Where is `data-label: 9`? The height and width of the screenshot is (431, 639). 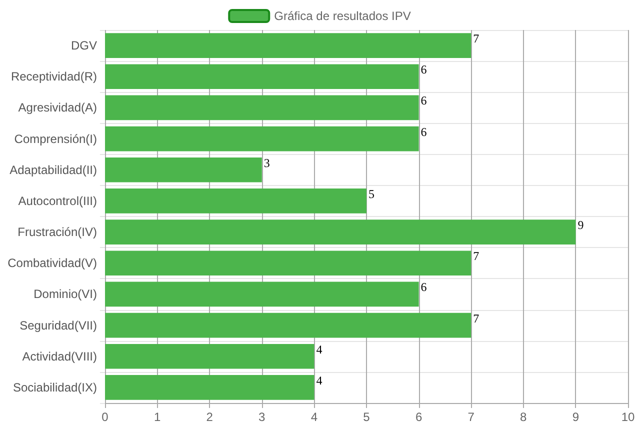 data-label: 9 is located at coordinates (581, 225).